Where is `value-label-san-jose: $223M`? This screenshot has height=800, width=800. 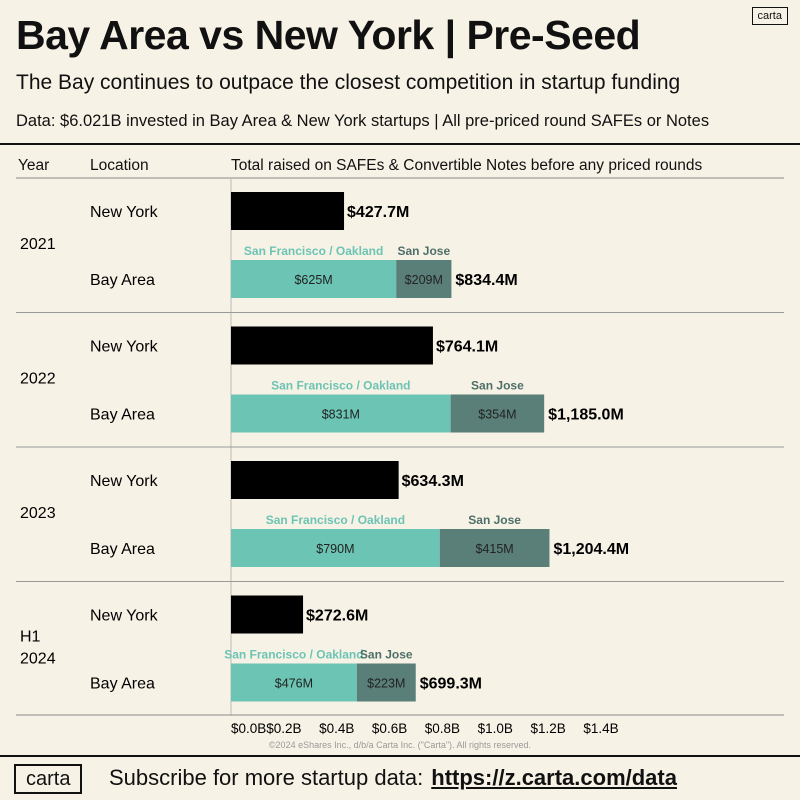 value-label-san-jose: $223M is located at coordinates (386, 684).